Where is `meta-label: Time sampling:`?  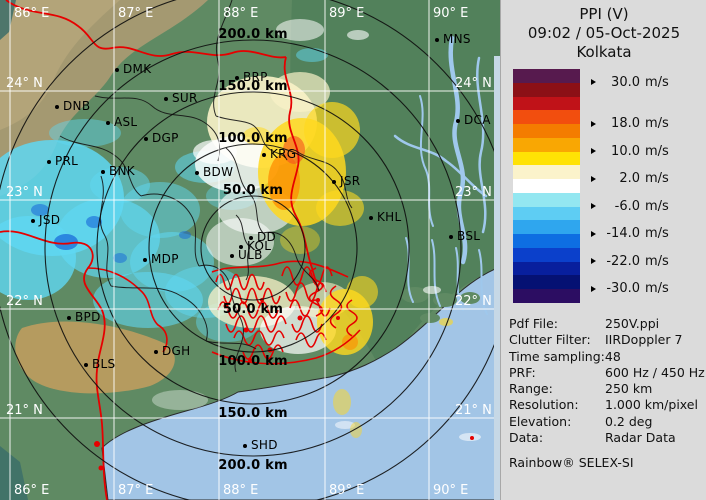
meta-label: Time sampling: is located at coordinates (557, 356).